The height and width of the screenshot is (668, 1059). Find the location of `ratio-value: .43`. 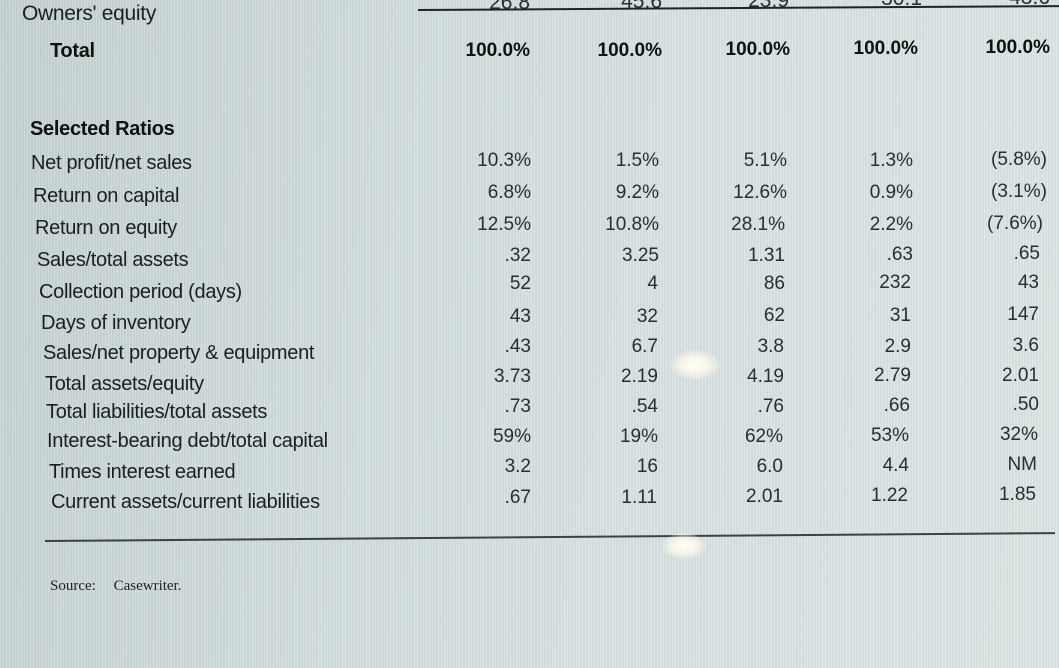

ratio-value: .43 is located at coordinates (517, 346).